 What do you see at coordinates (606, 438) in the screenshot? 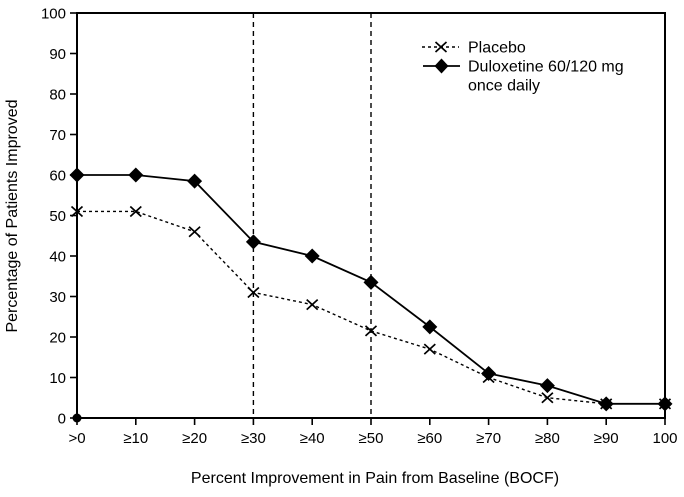
I see `x-tick-label: ≥90` at bounding box center [606, 438].